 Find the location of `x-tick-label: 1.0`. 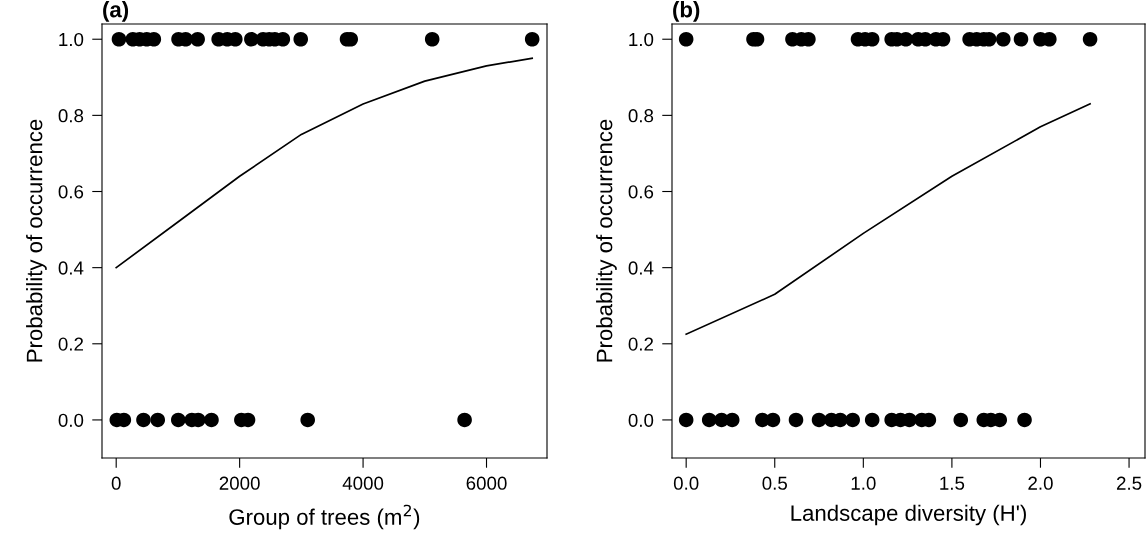

x-tick-label: 1.0 is located at coordinates (863, 483).